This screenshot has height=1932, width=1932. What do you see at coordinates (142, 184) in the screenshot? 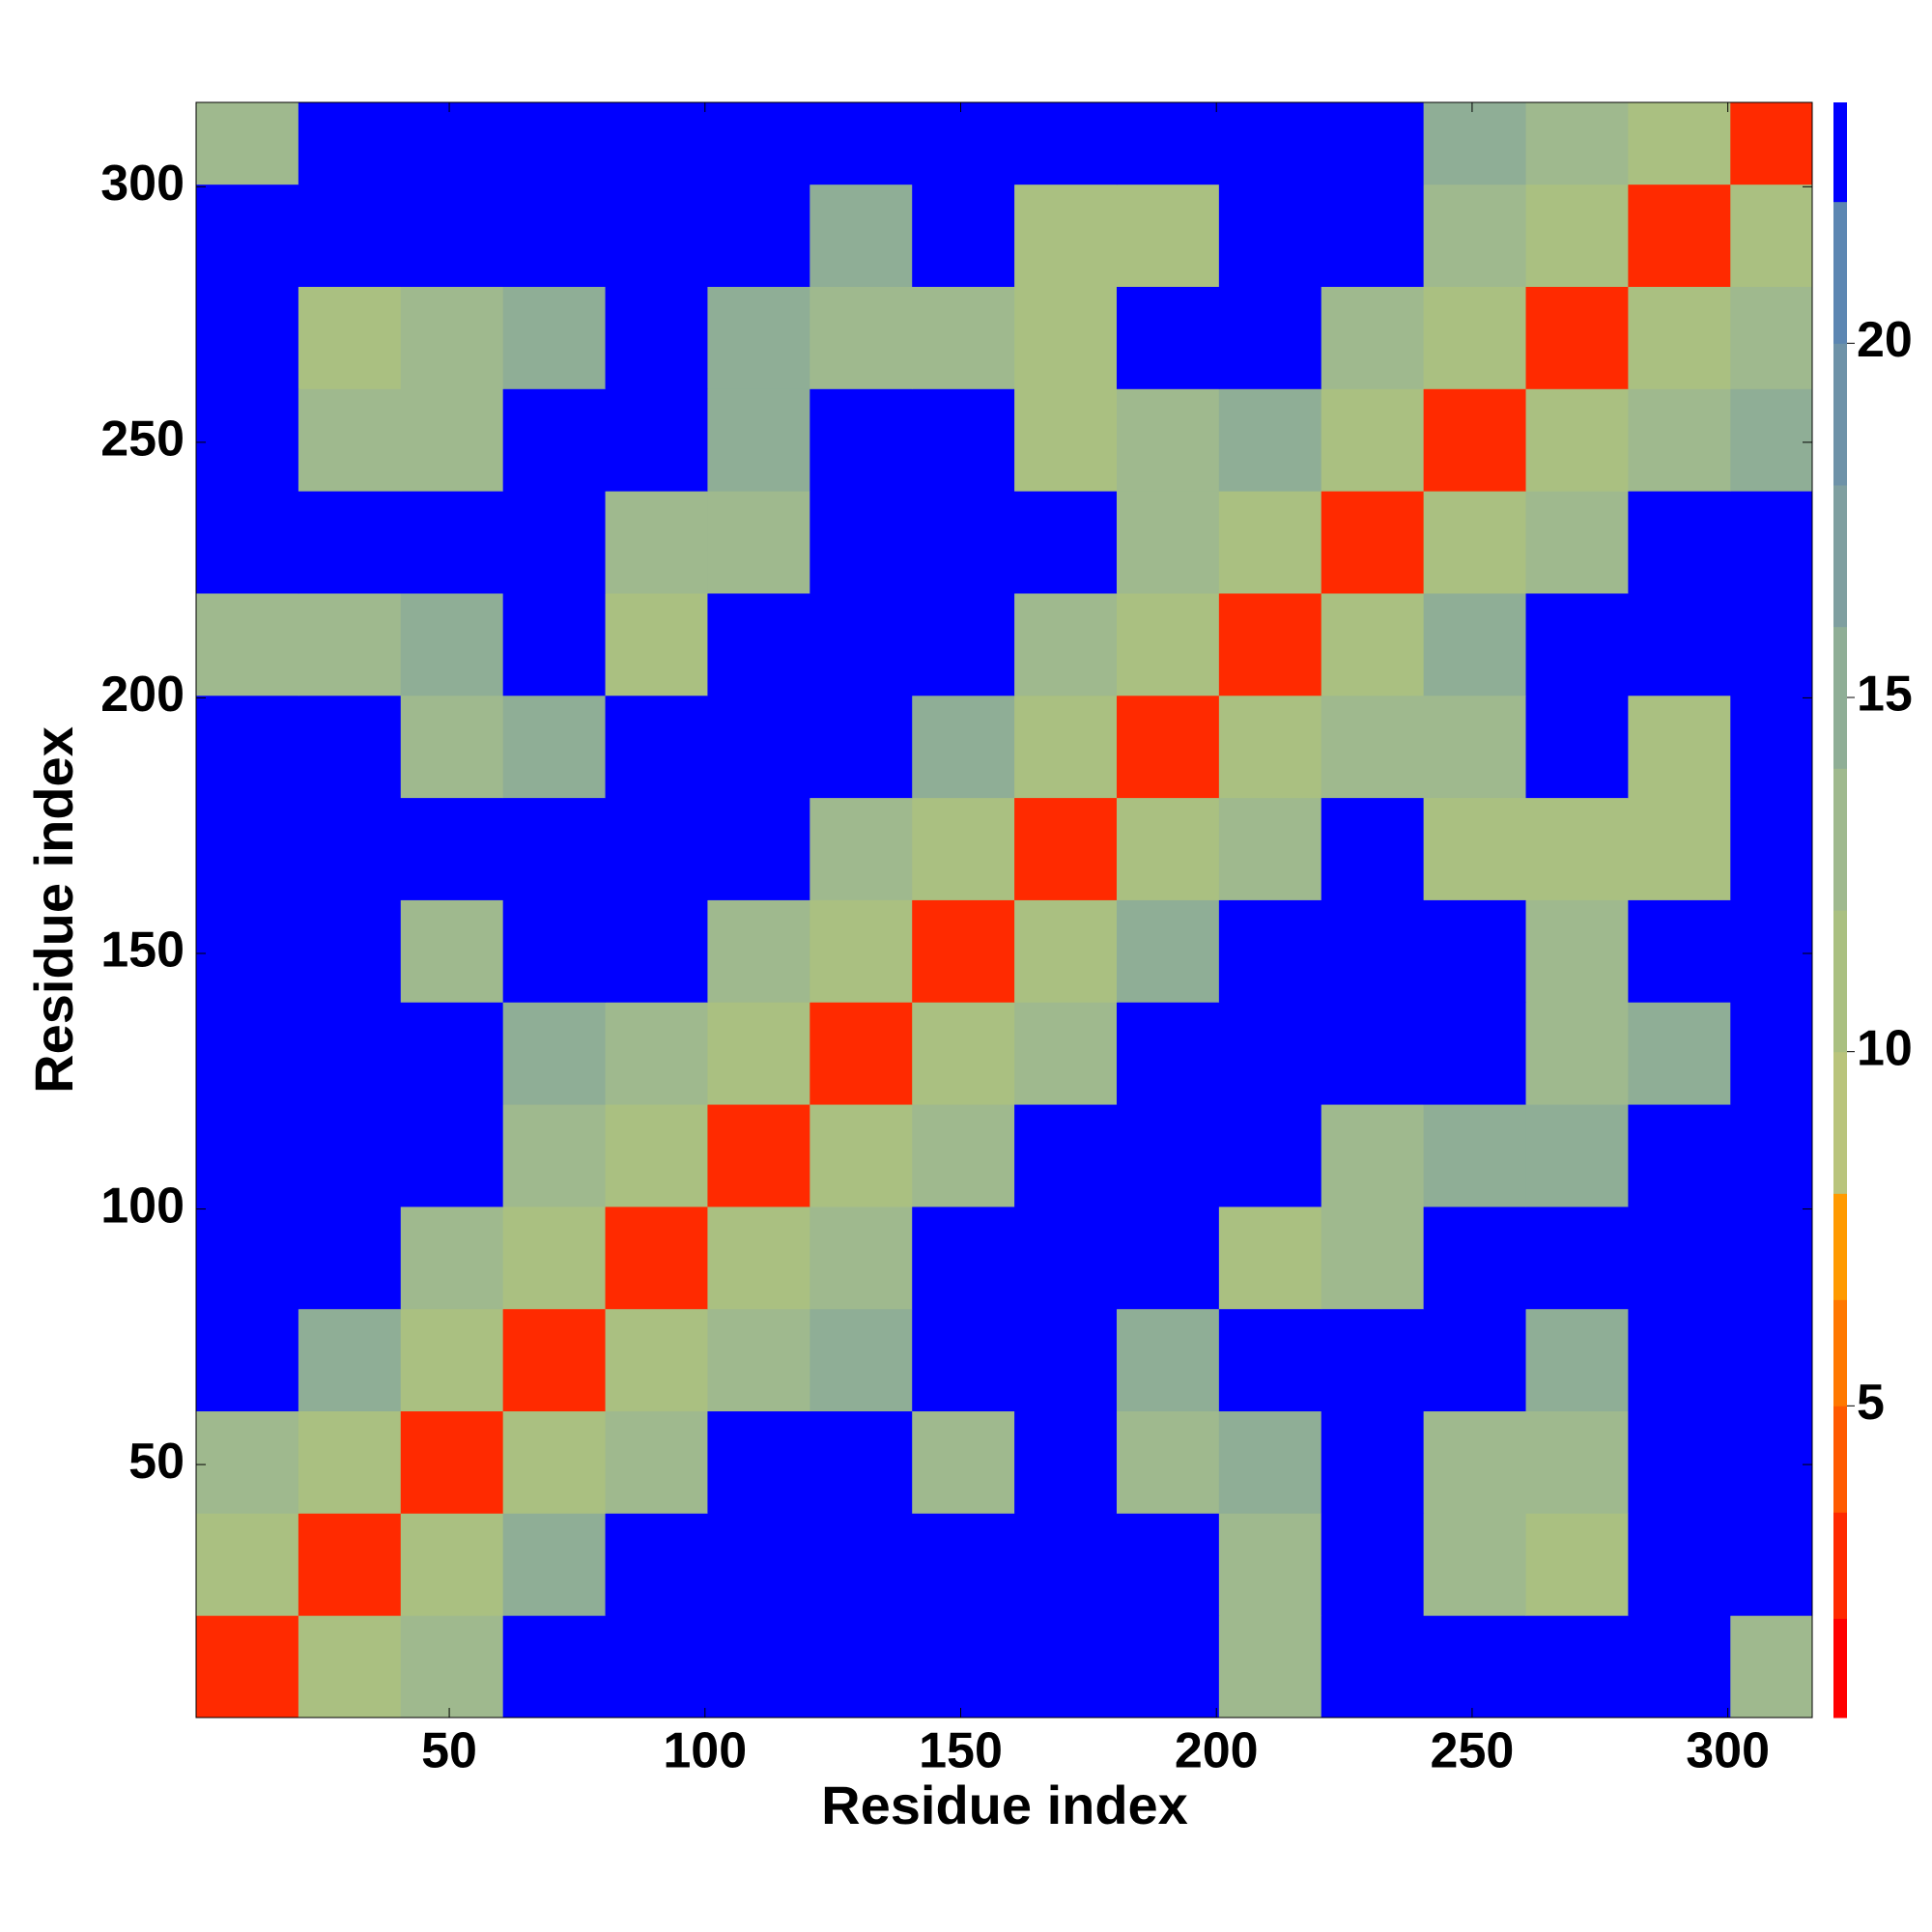
I see `y-tick-label: 300` at bounding box center [142, 184].